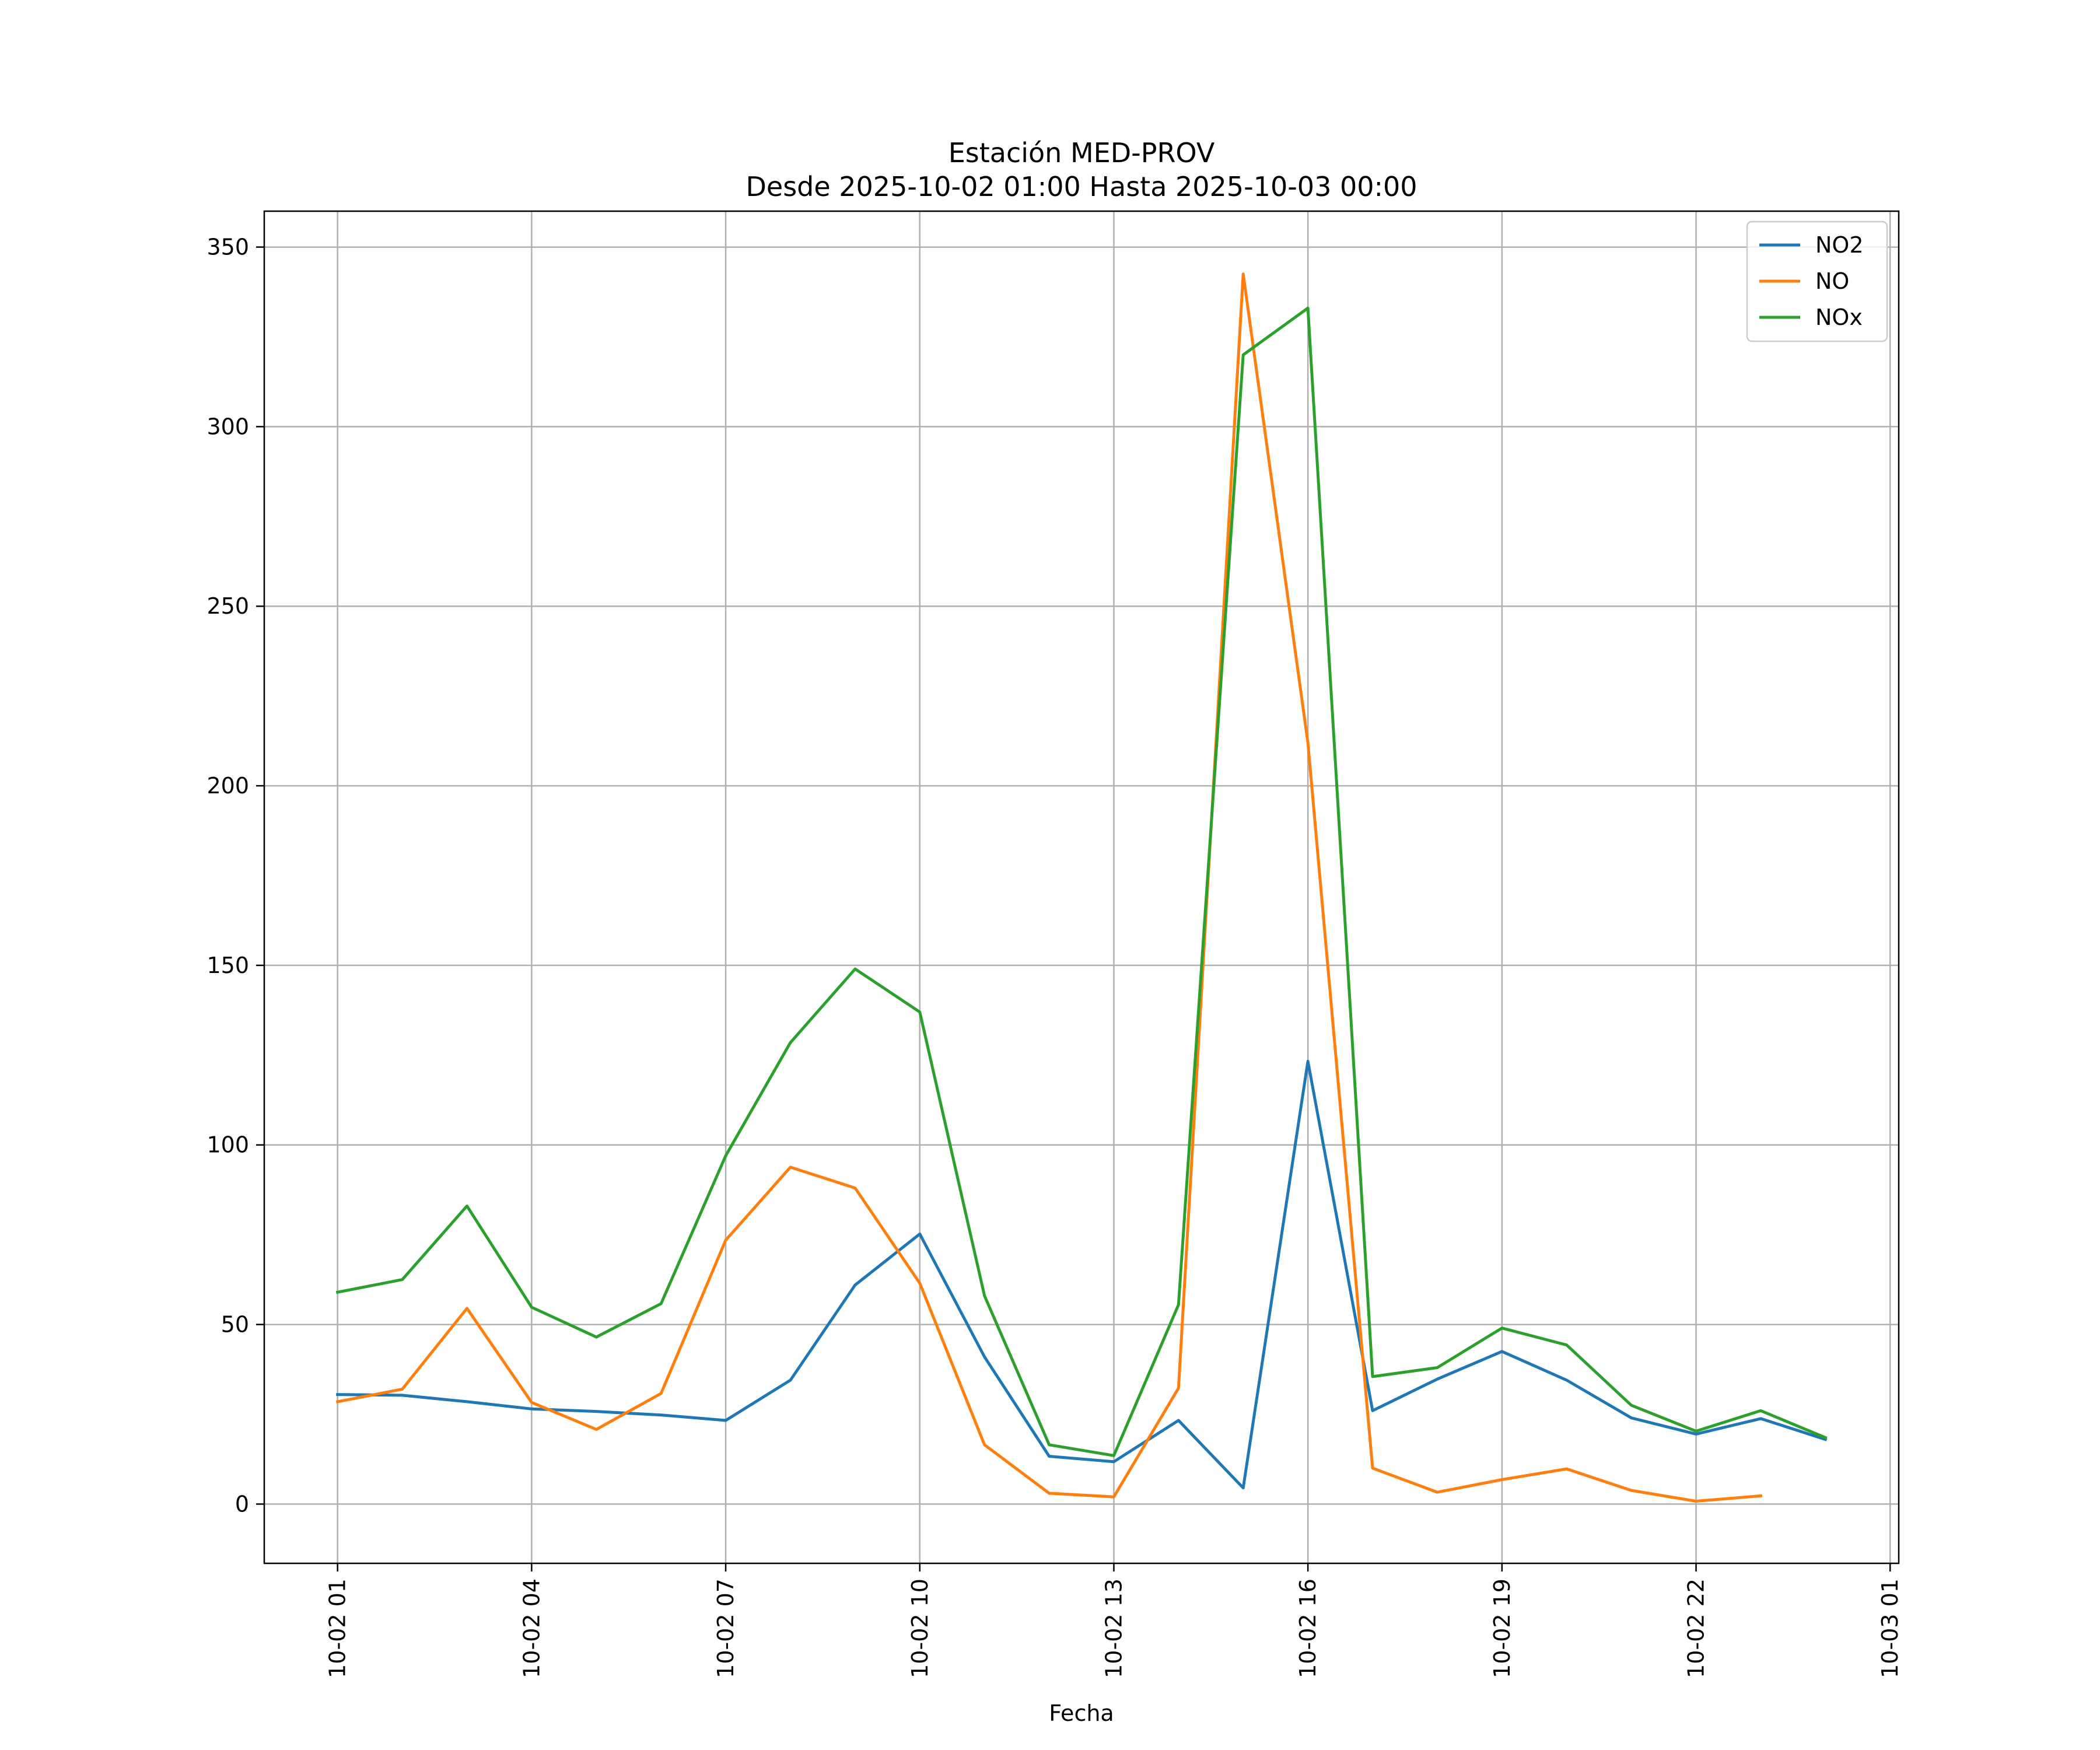 This screenshot has width=2100, height=1750. Describe the element at coordinates (228, 786) in the screenshot. I see `y-tick-label: 200` at that location.